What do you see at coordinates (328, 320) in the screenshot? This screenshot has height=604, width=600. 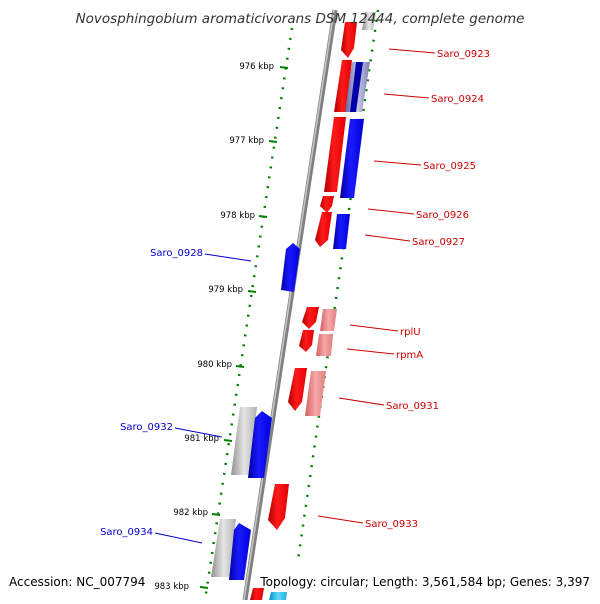 I see `gene-rplu-b` at bounding box center [328, 320].